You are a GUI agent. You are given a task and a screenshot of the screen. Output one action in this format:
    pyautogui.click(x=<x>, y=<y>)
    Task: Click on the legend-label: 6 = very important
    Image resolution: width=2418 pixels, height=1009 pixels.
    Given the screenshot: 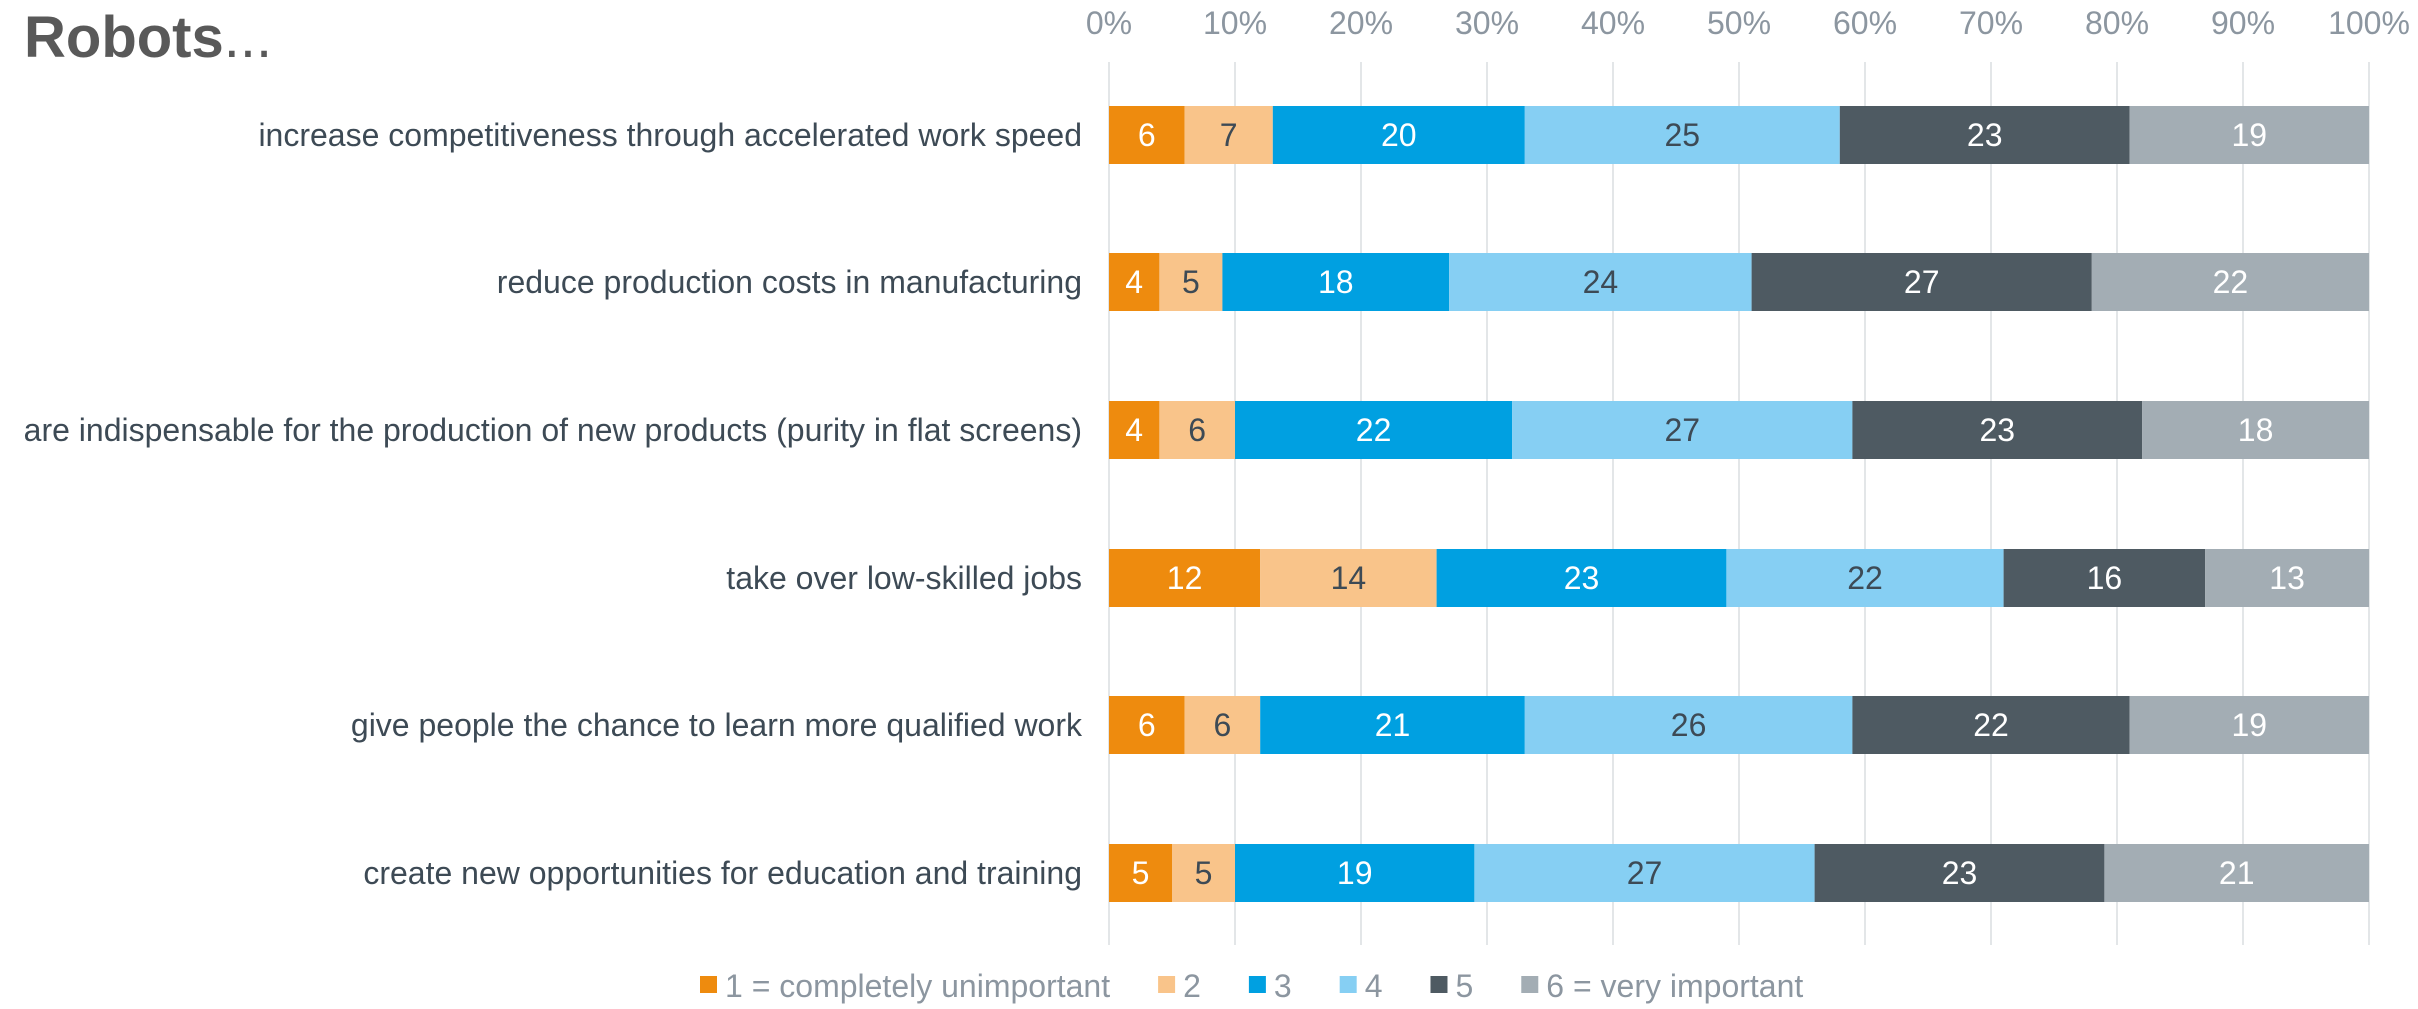 What is the action you would take?
    pyautogui.click(x=1674, y=986)
    